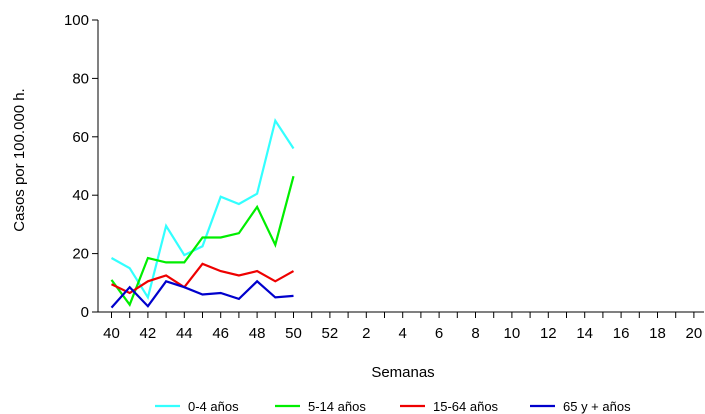 Image resolution: width=705 pixels, height=414 pixels. Describe the element at coordinates (213, 406) in the screenshot. I see `legend-label-1: 0-4 años` at that location.